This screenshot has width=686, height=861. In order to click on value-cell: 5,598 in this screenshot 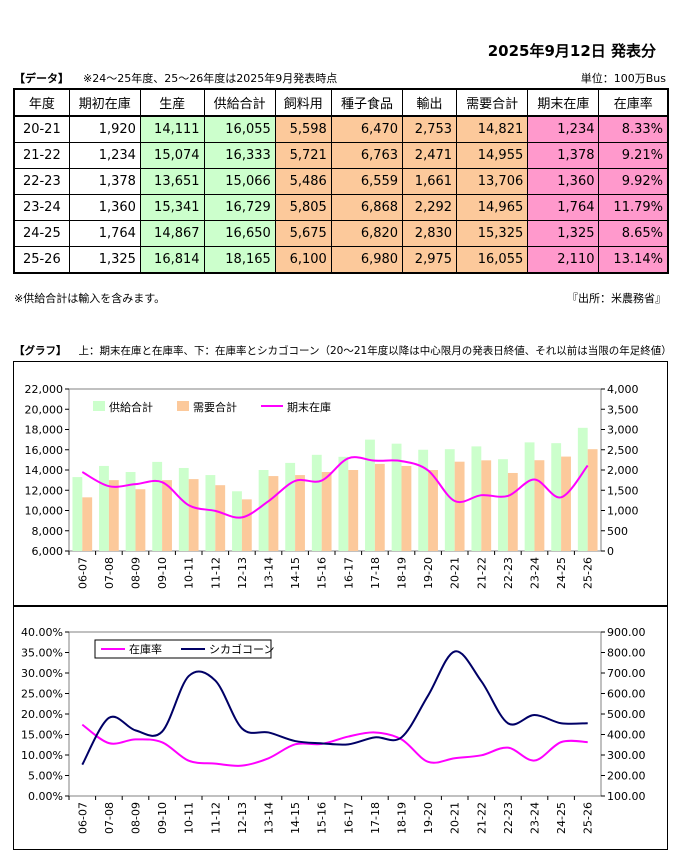, I will do `click(303, 129)`.